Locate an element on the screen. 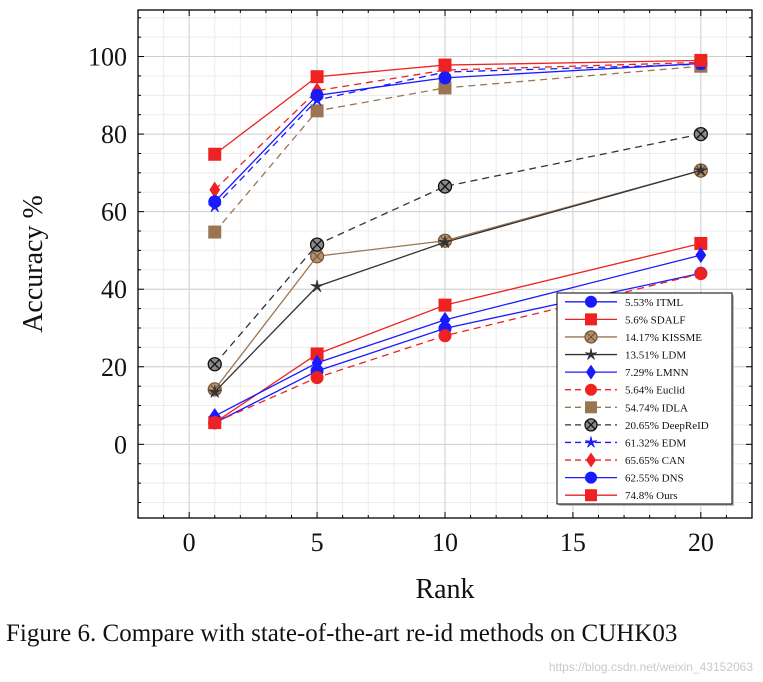 The image size is (763, 682). legend-item: 5.6% SDALF is located at coordinates (625, 319).